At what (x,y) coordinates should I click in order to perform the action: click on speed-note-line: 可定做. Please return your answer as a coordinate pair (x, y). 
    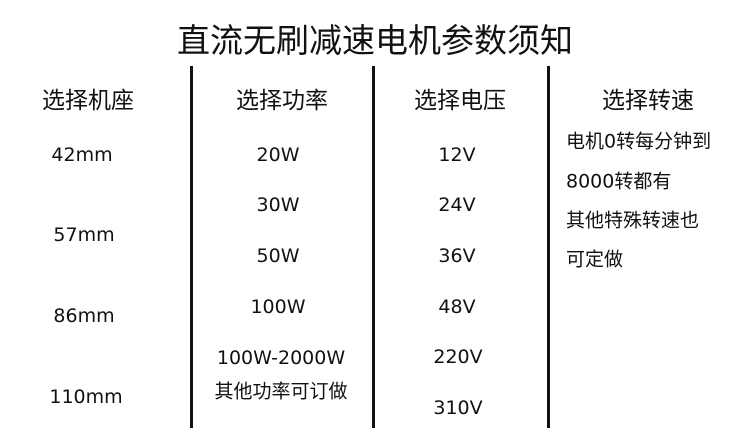
    Looking at the image, I should click on (595, 259).